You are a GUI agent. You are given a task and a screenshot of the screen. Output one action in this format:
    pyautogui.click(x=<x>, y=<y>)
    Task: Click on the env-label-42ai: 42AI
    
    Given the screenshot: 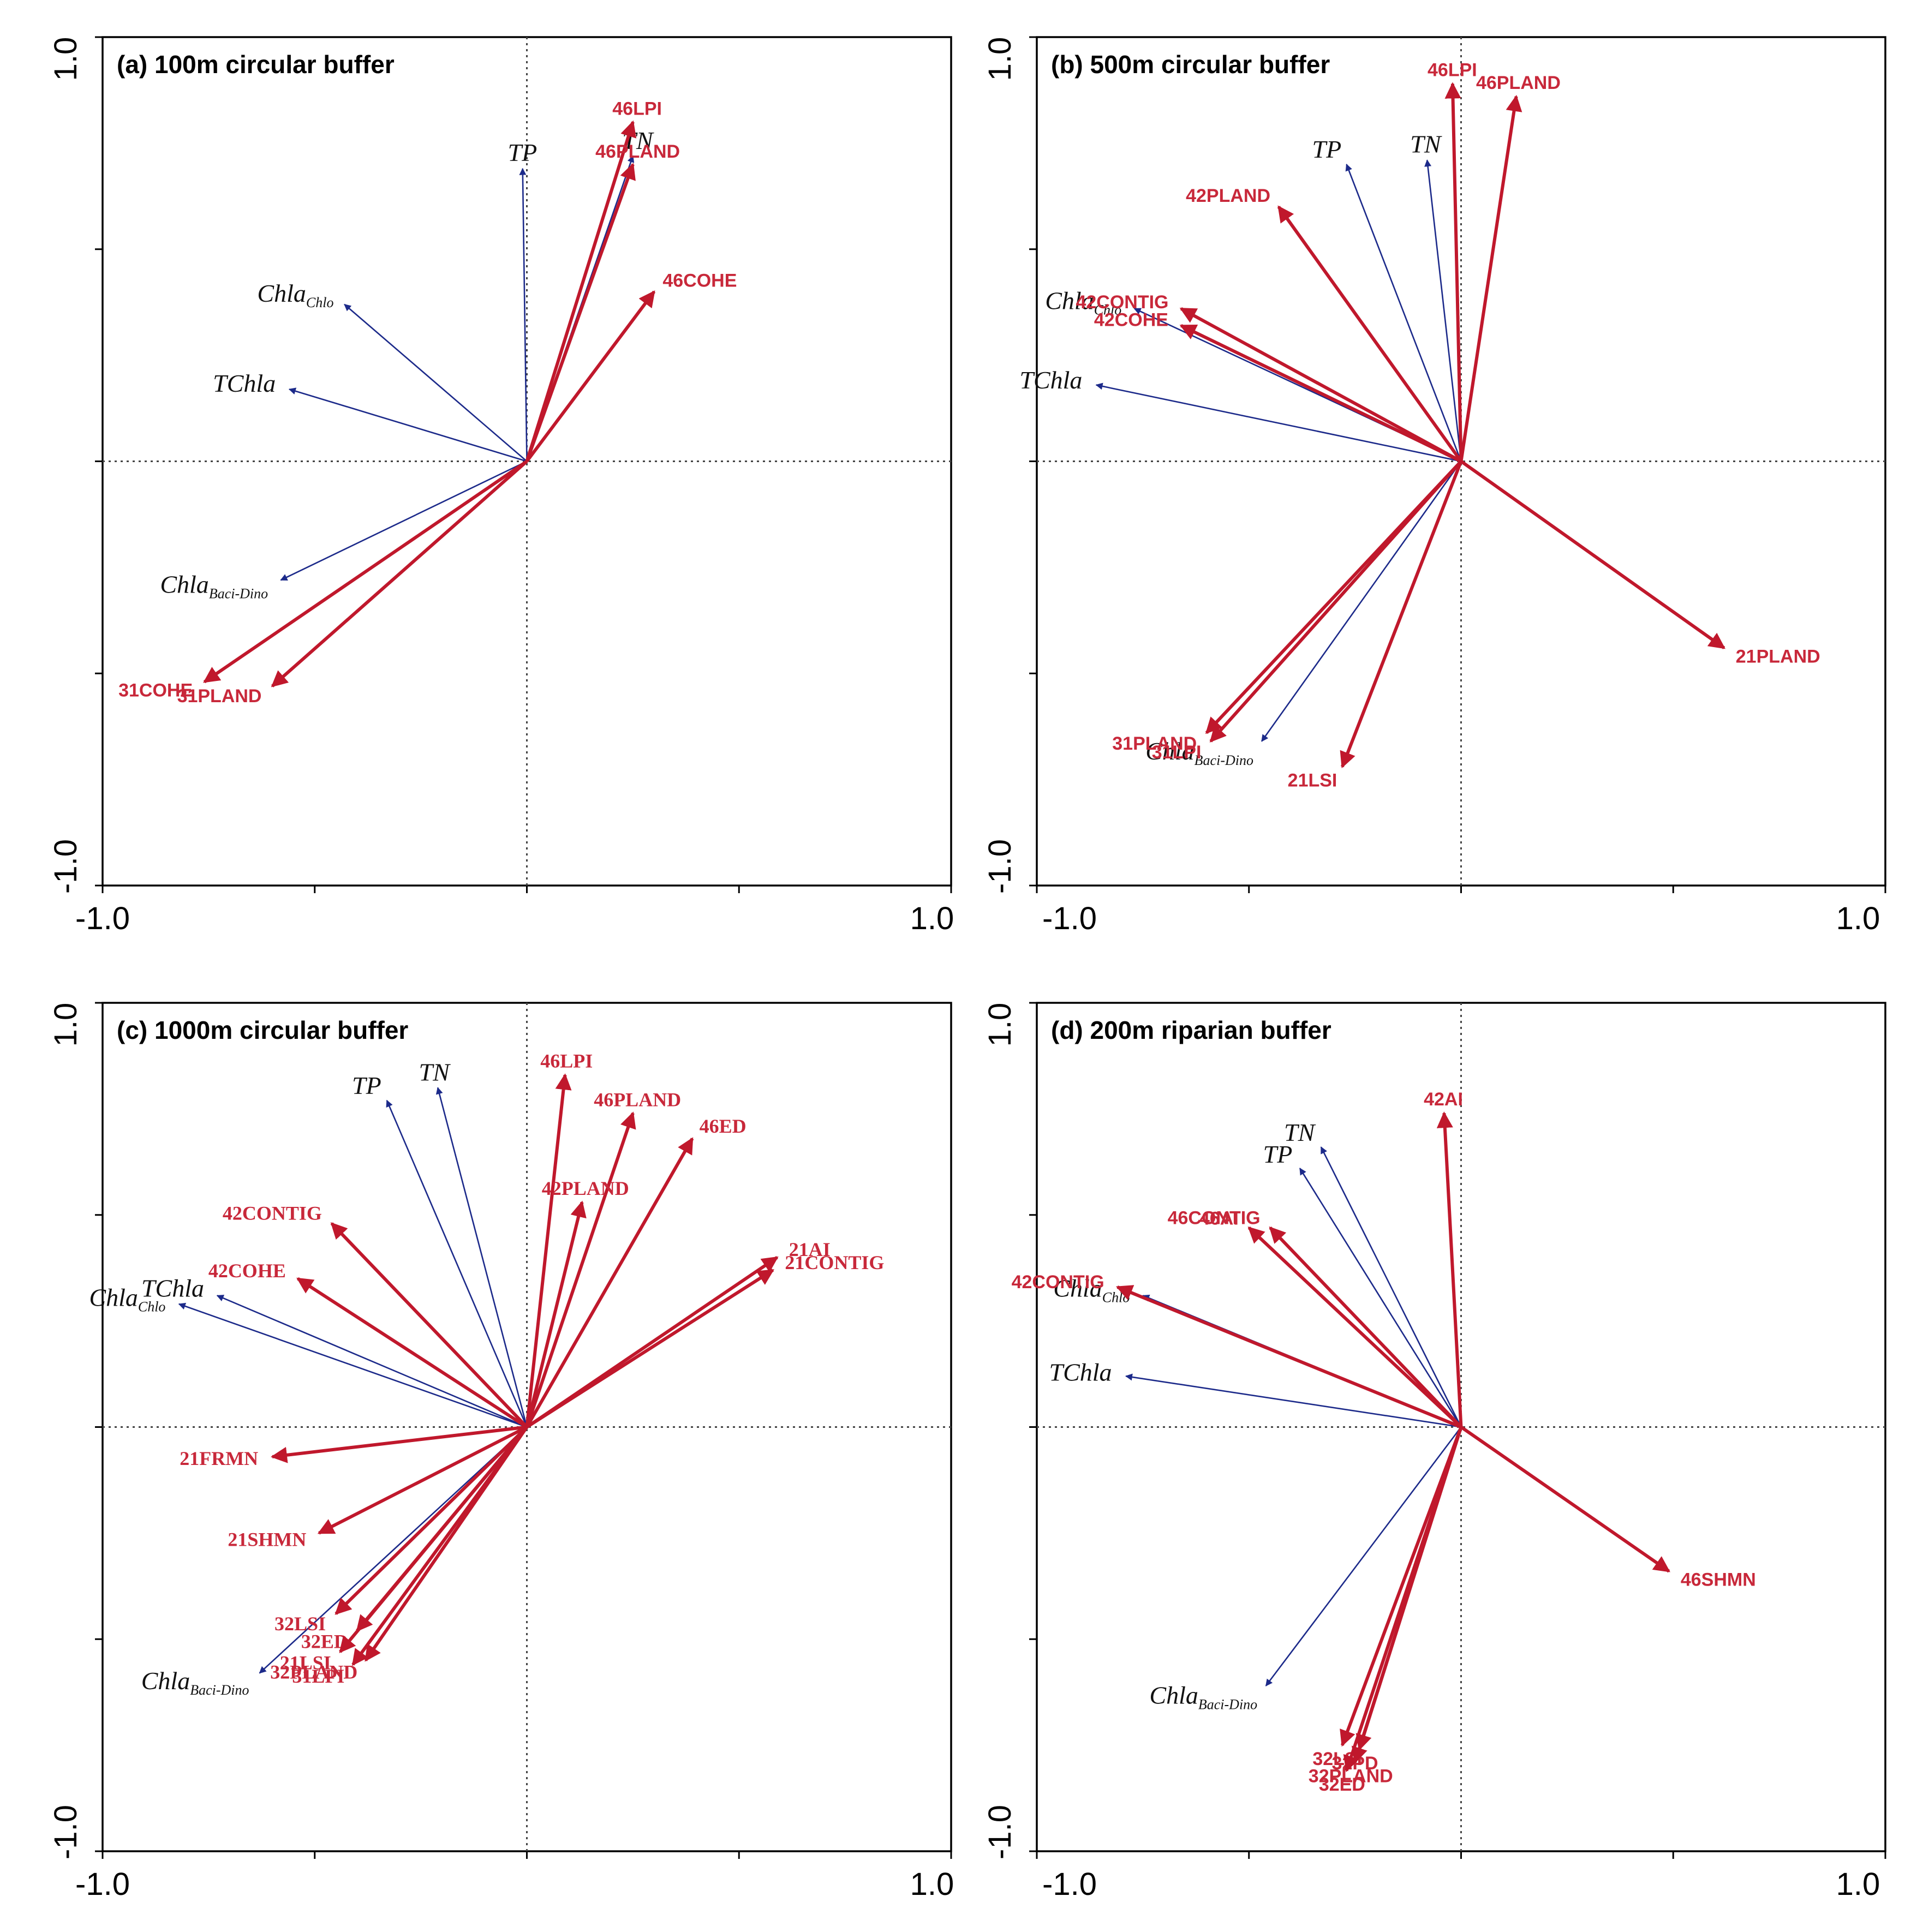 What is the action you would take?
    pyautogui.click(x=1443, y=1100)
    